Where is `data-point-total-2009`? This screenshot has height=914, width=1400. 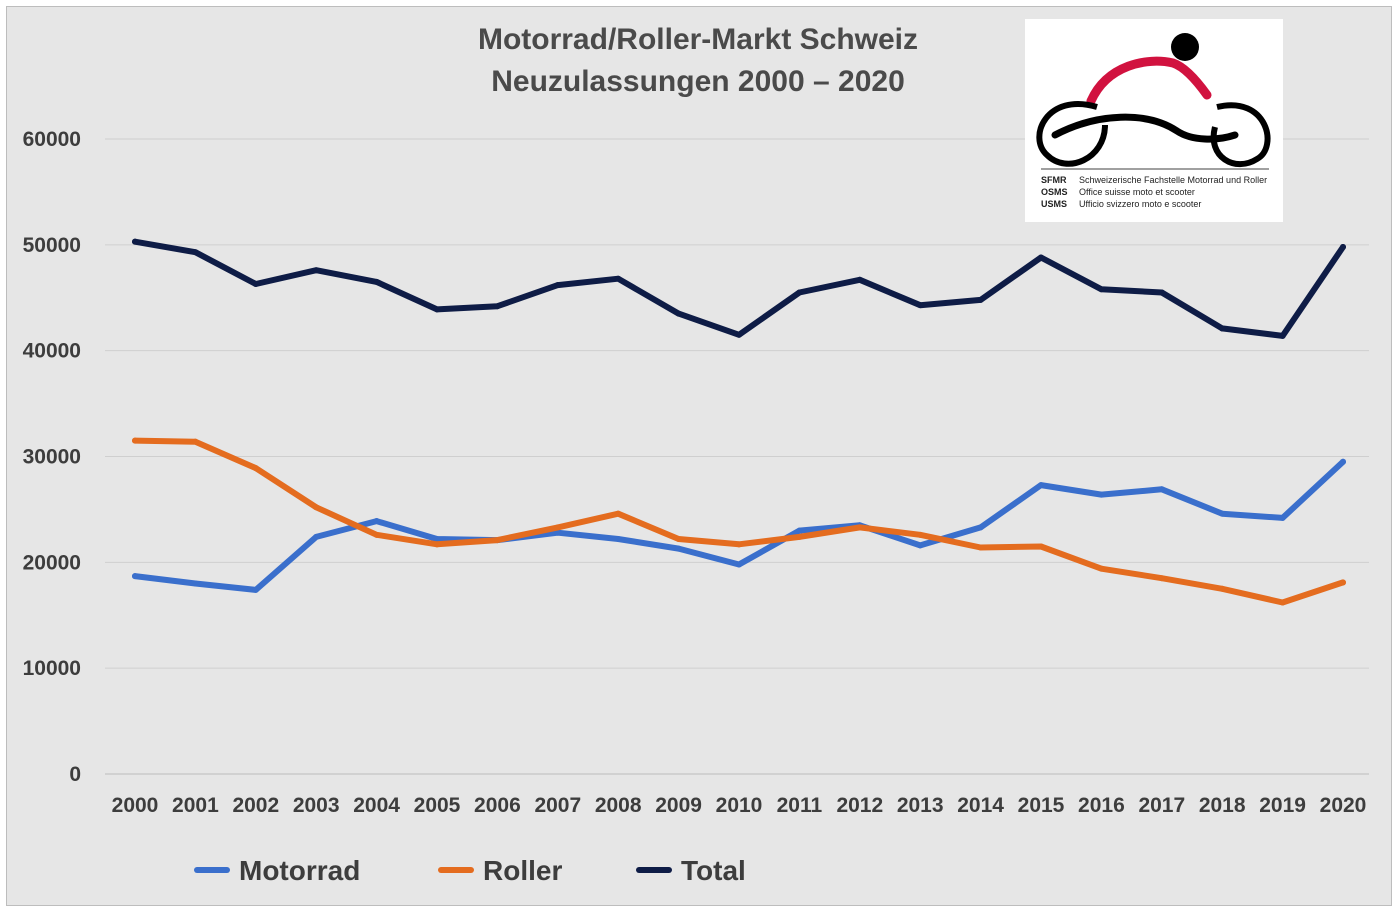 data-point-total-2009 is located at coordinates (678, 313).